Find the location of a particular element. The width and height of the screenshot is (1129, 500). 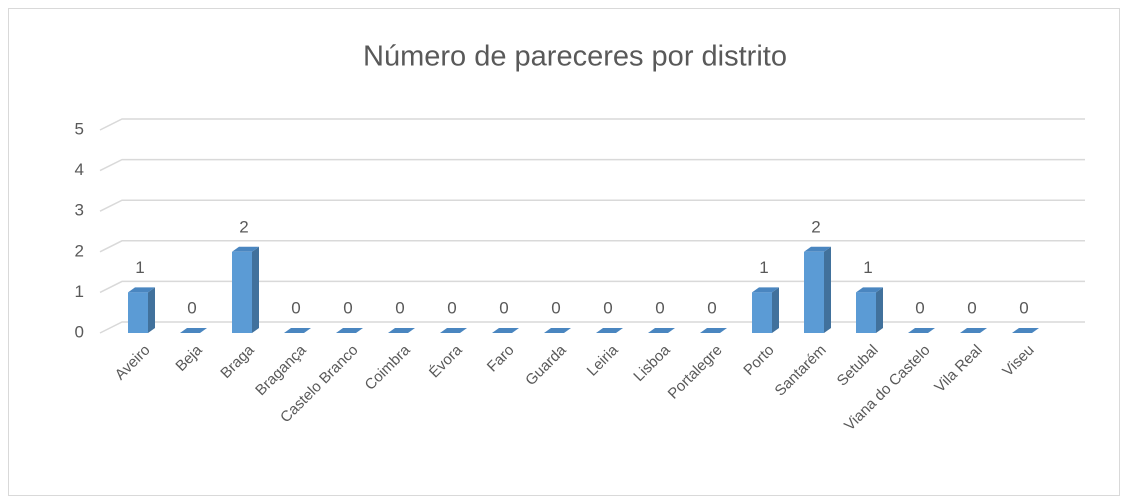

chart-title: Número de pareceres por distrito is located at coordinates (575, 57).